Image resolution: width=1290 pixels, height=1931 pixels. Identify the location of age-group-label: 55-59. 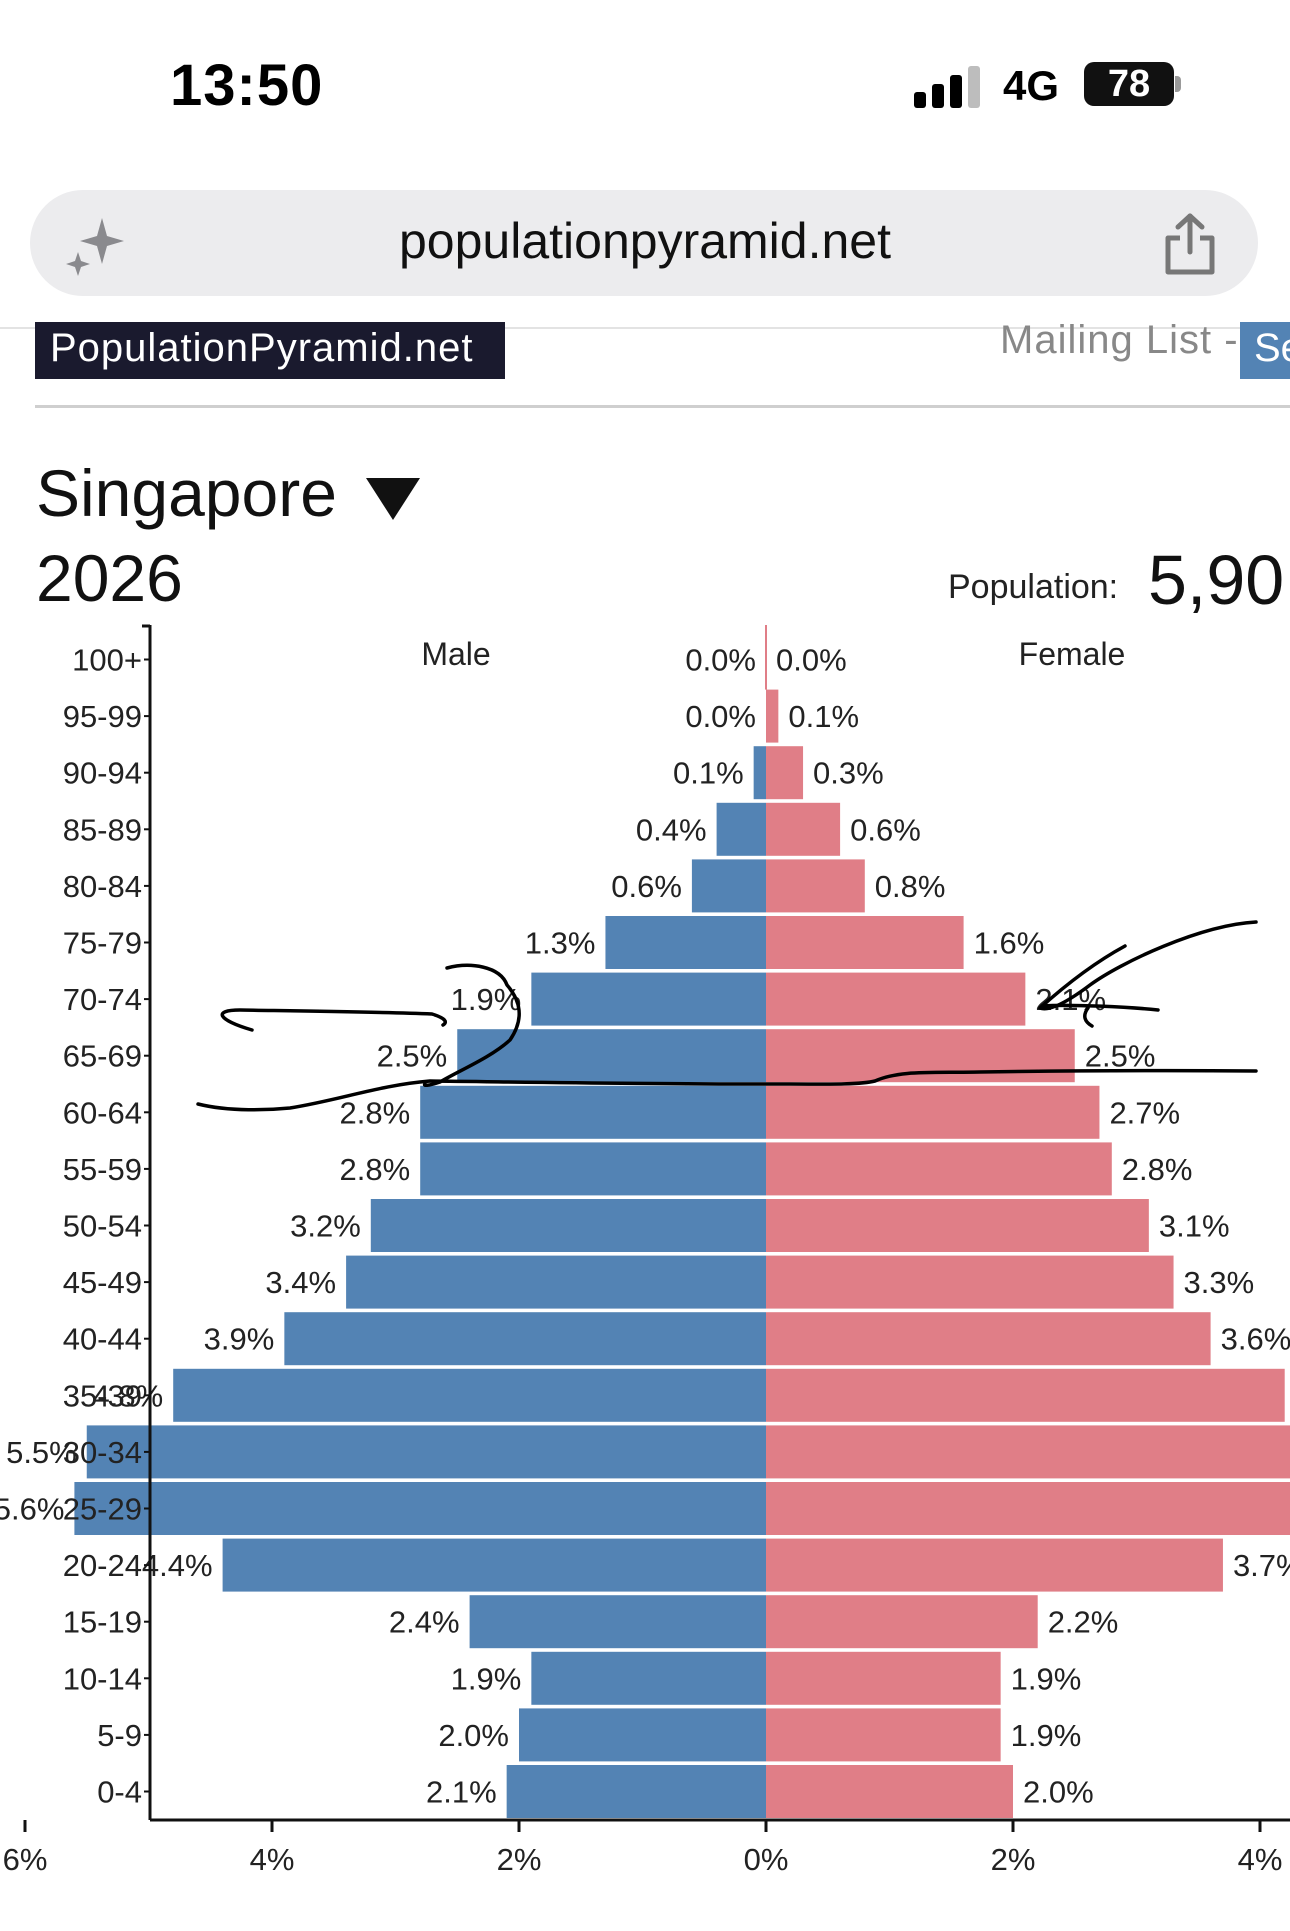
(102, 1169).